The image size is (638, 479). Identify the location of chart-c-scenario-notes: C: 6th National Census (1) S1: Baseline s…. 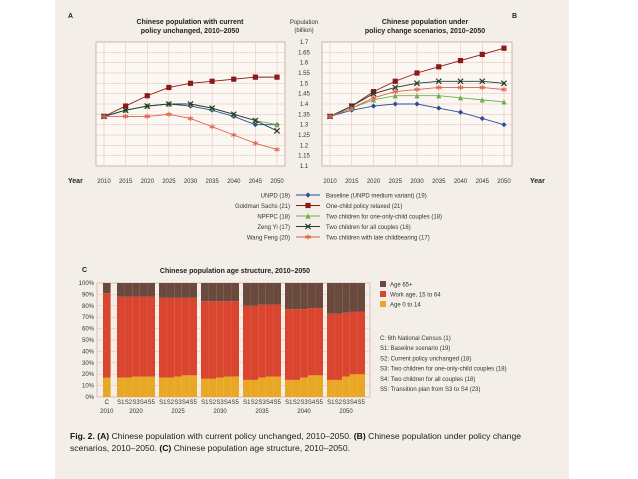
(443, 364).